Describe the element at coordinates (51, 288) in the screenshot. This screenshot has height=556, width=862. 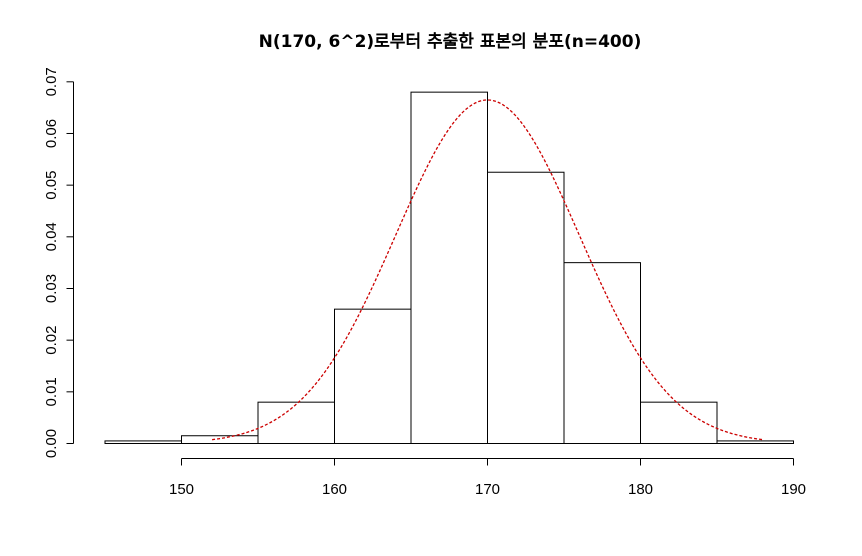
I see `y-tick-label-3: 0.03` at that location.